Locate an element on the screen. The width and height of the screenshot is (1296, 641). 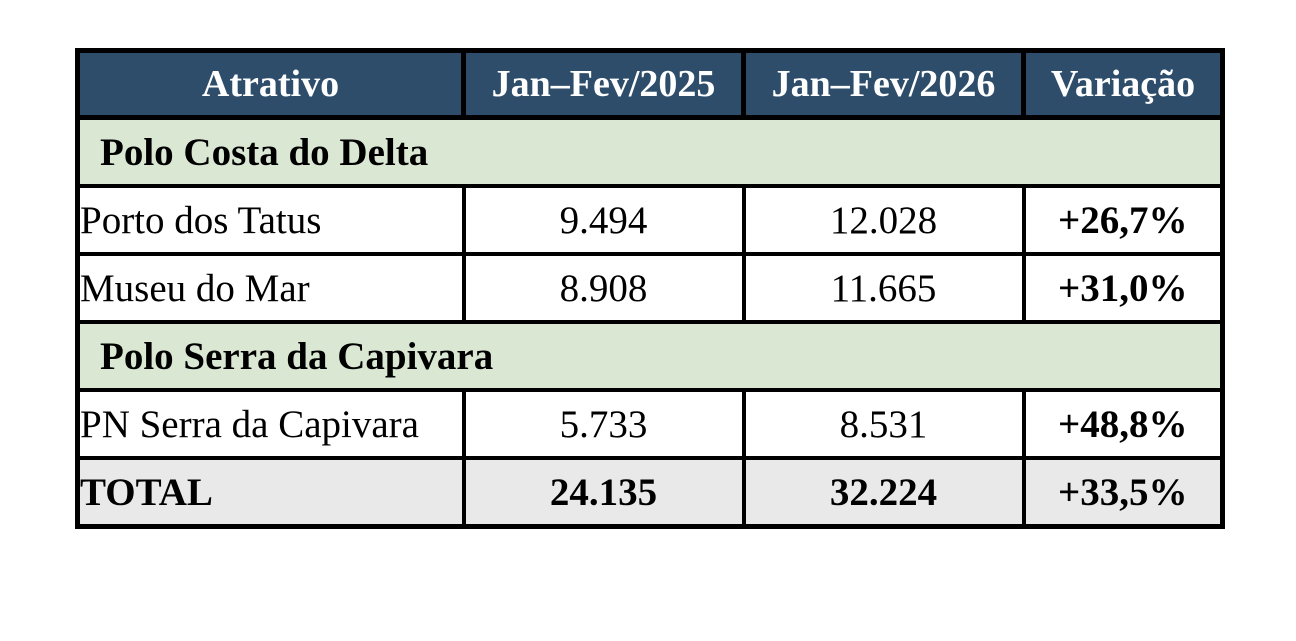
value-2025: 9.494 is located at coordinates (603, 220).